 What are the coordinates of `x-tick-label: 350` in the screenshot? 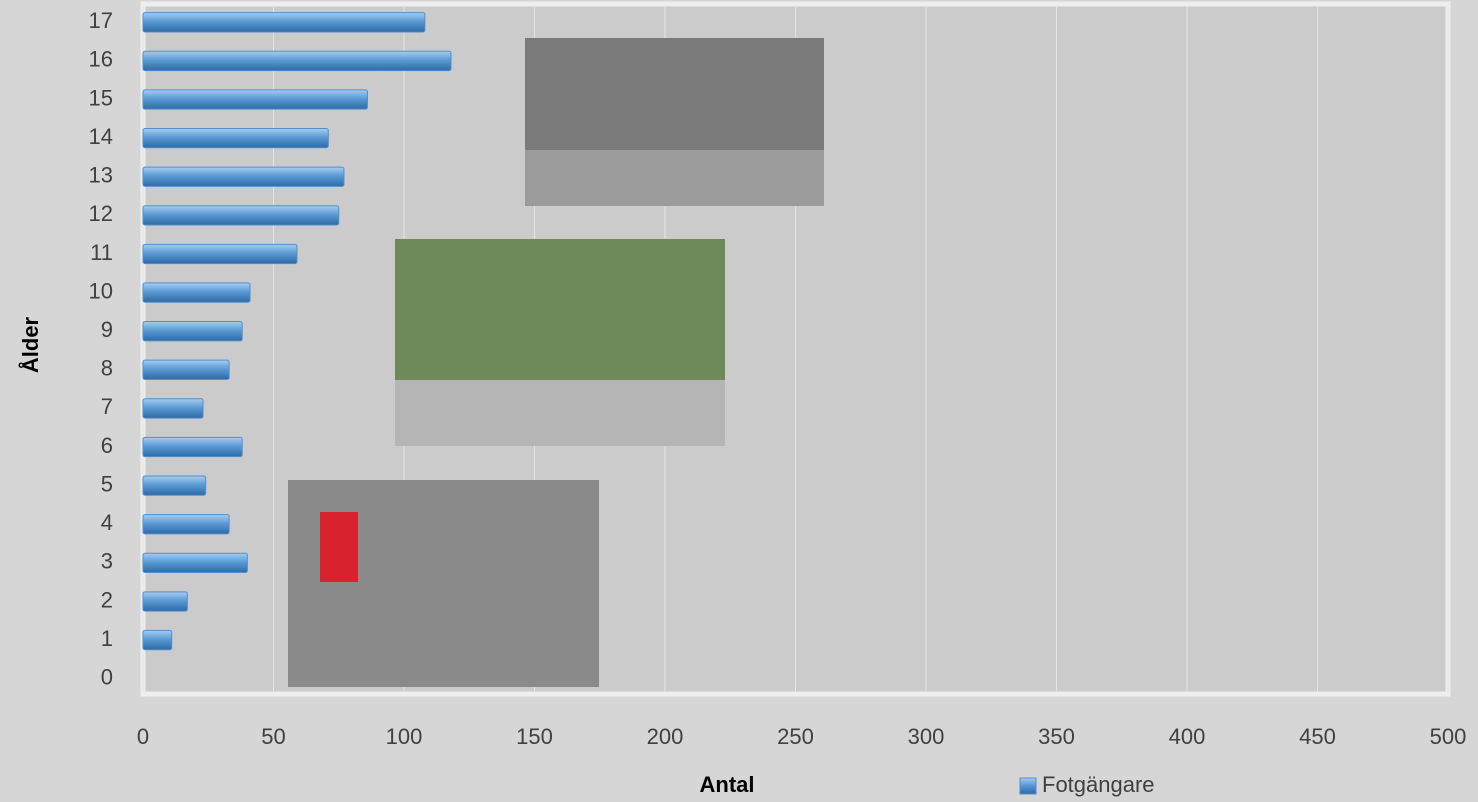 It's located at (1056, 736).